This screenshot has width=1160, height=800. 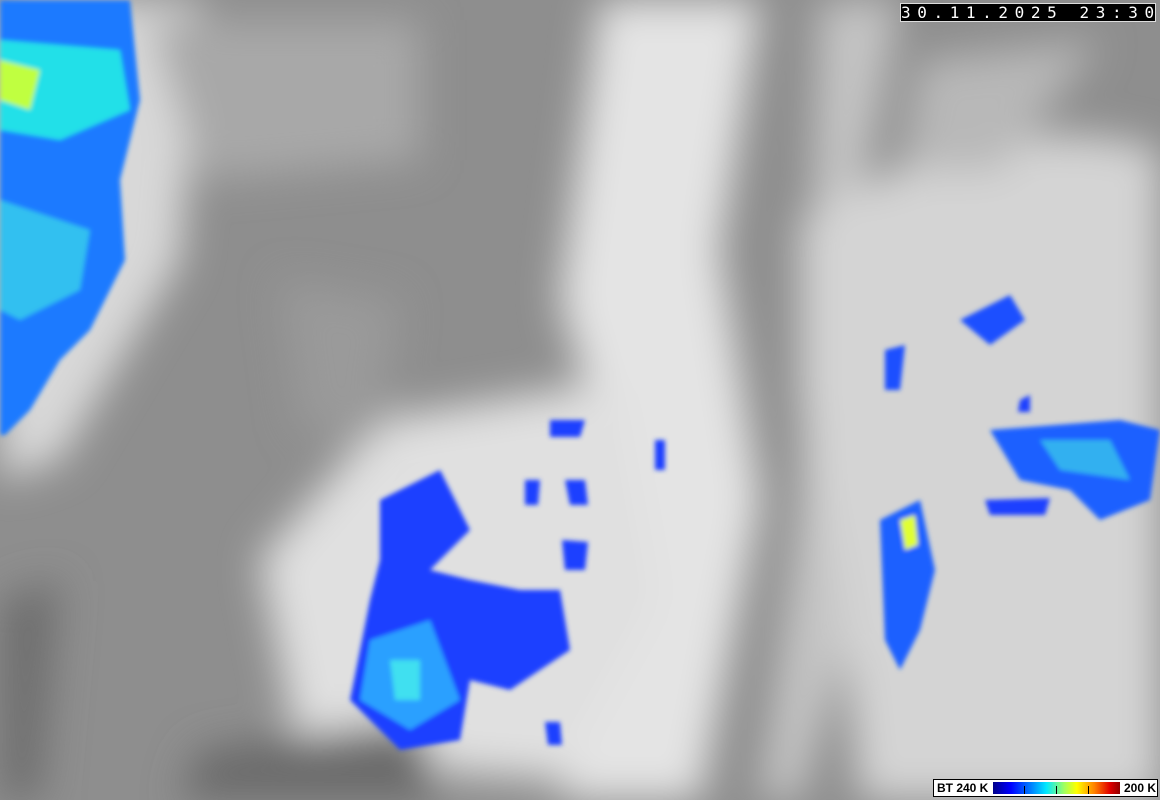 What do you see at coordinates (1140, 788) in the screenshot?
I see `colorbar-label-max: 200 K` at bounding box center [1140, 788].